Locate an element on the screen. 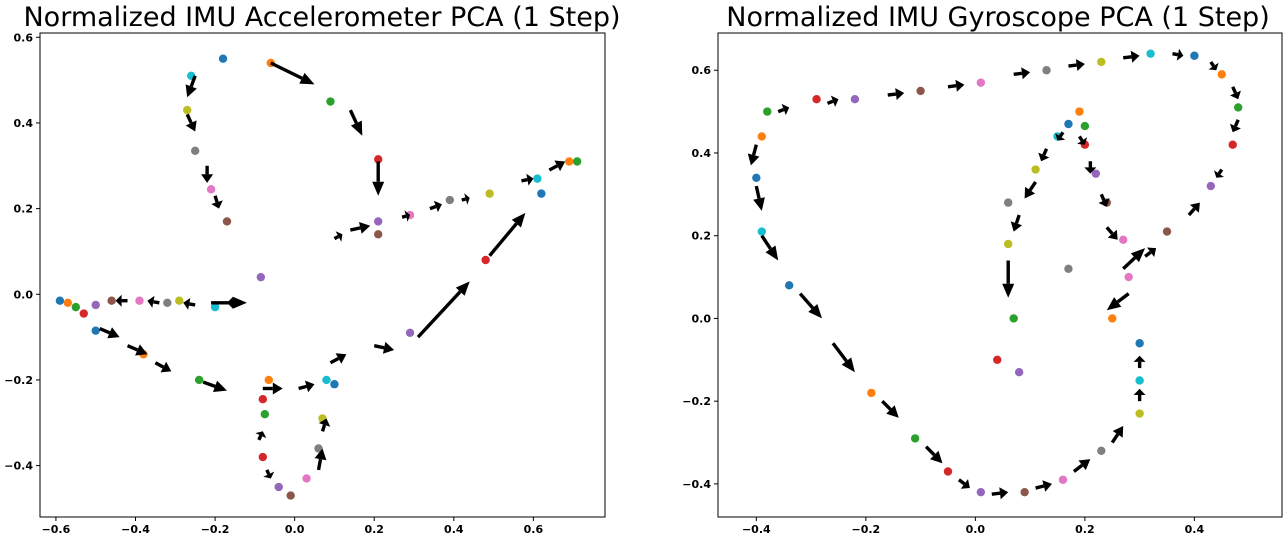 The height and width of the screenshot is (540, 1288). gyroscope-y-tick-label: 0.6 is located at coordinates (702, 70).